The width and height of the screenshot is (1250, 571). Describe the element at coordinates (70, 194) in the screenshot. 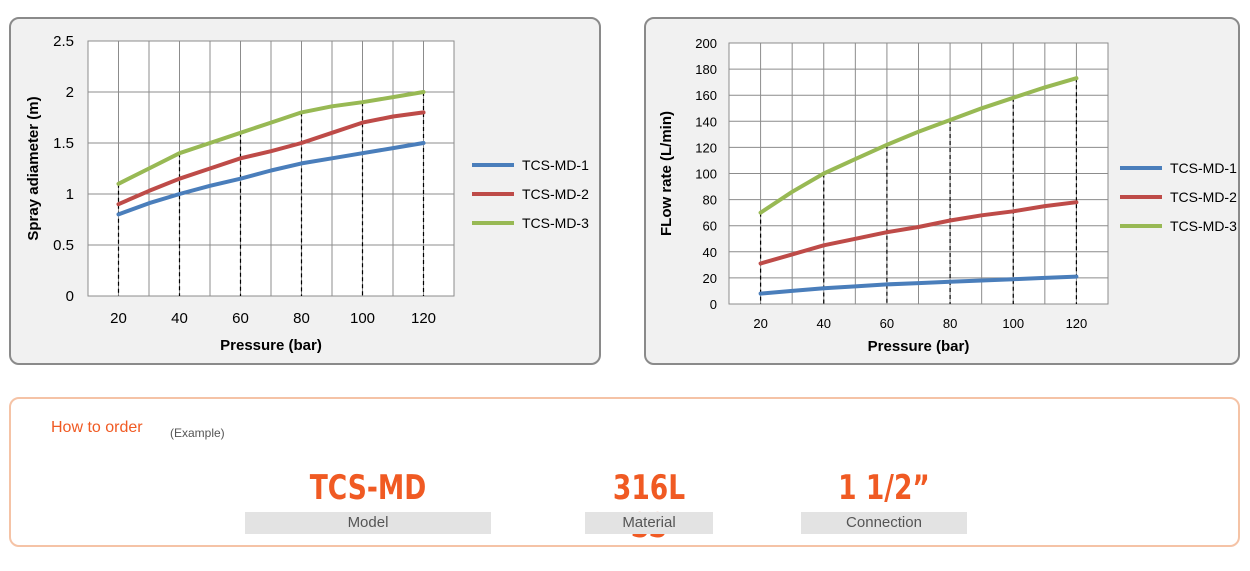

I see `y-tick-label: 1` at that location.